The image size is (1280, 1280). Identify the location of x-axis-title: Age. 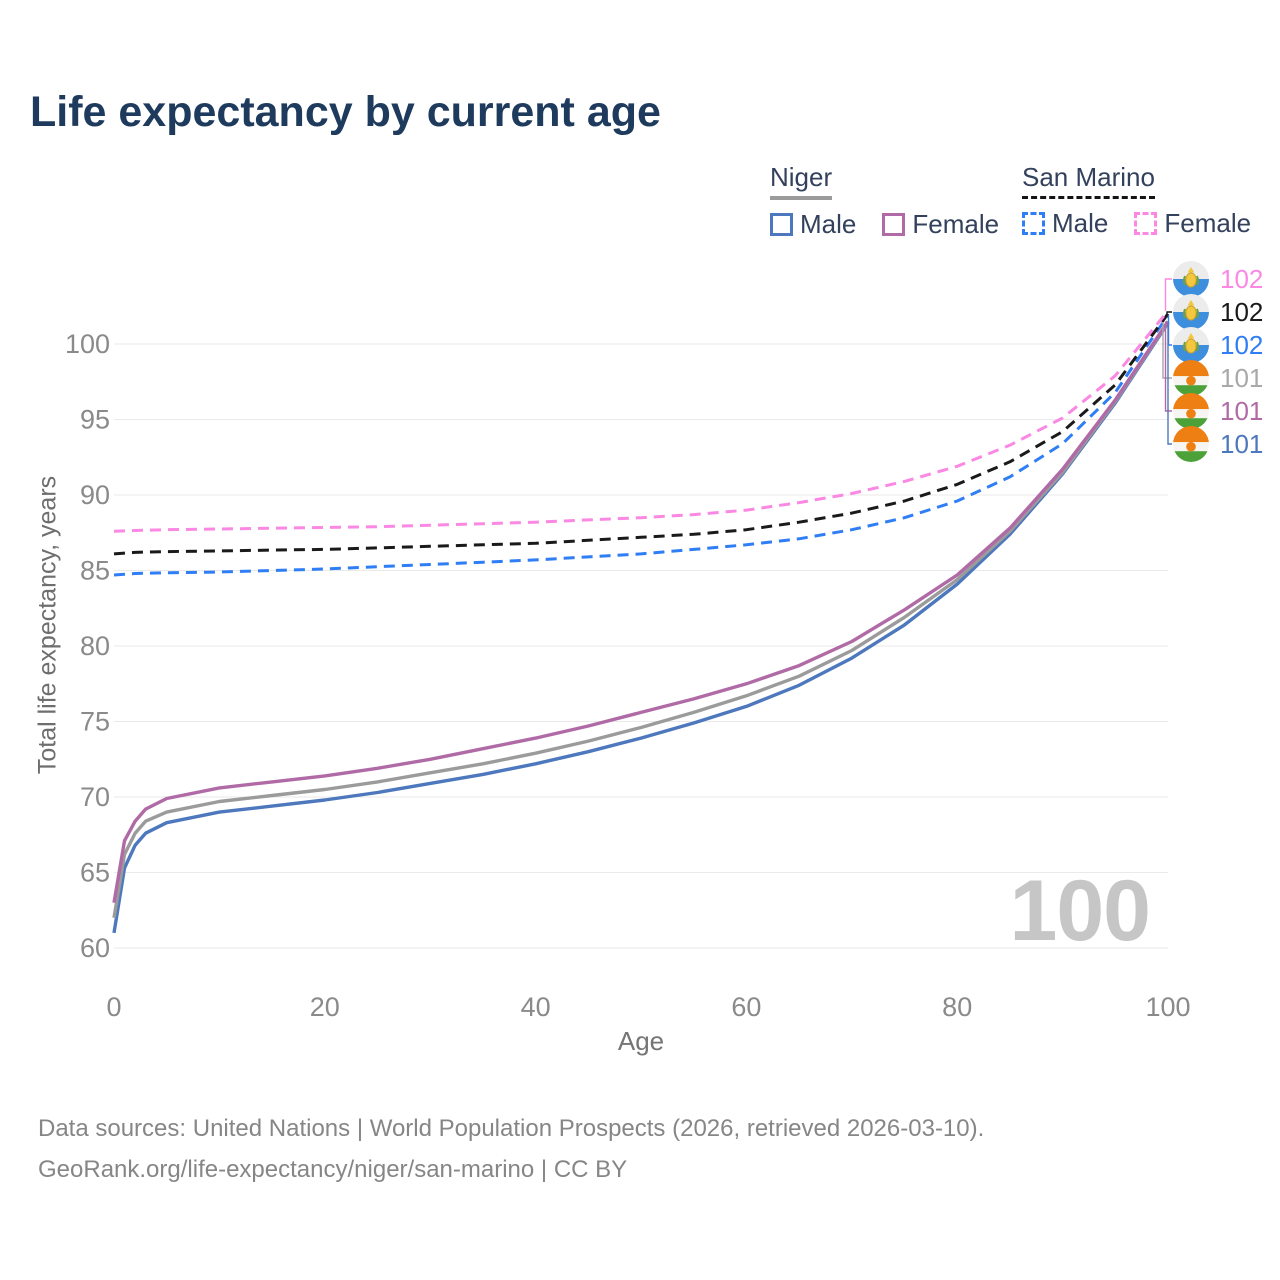
(641, 1041).